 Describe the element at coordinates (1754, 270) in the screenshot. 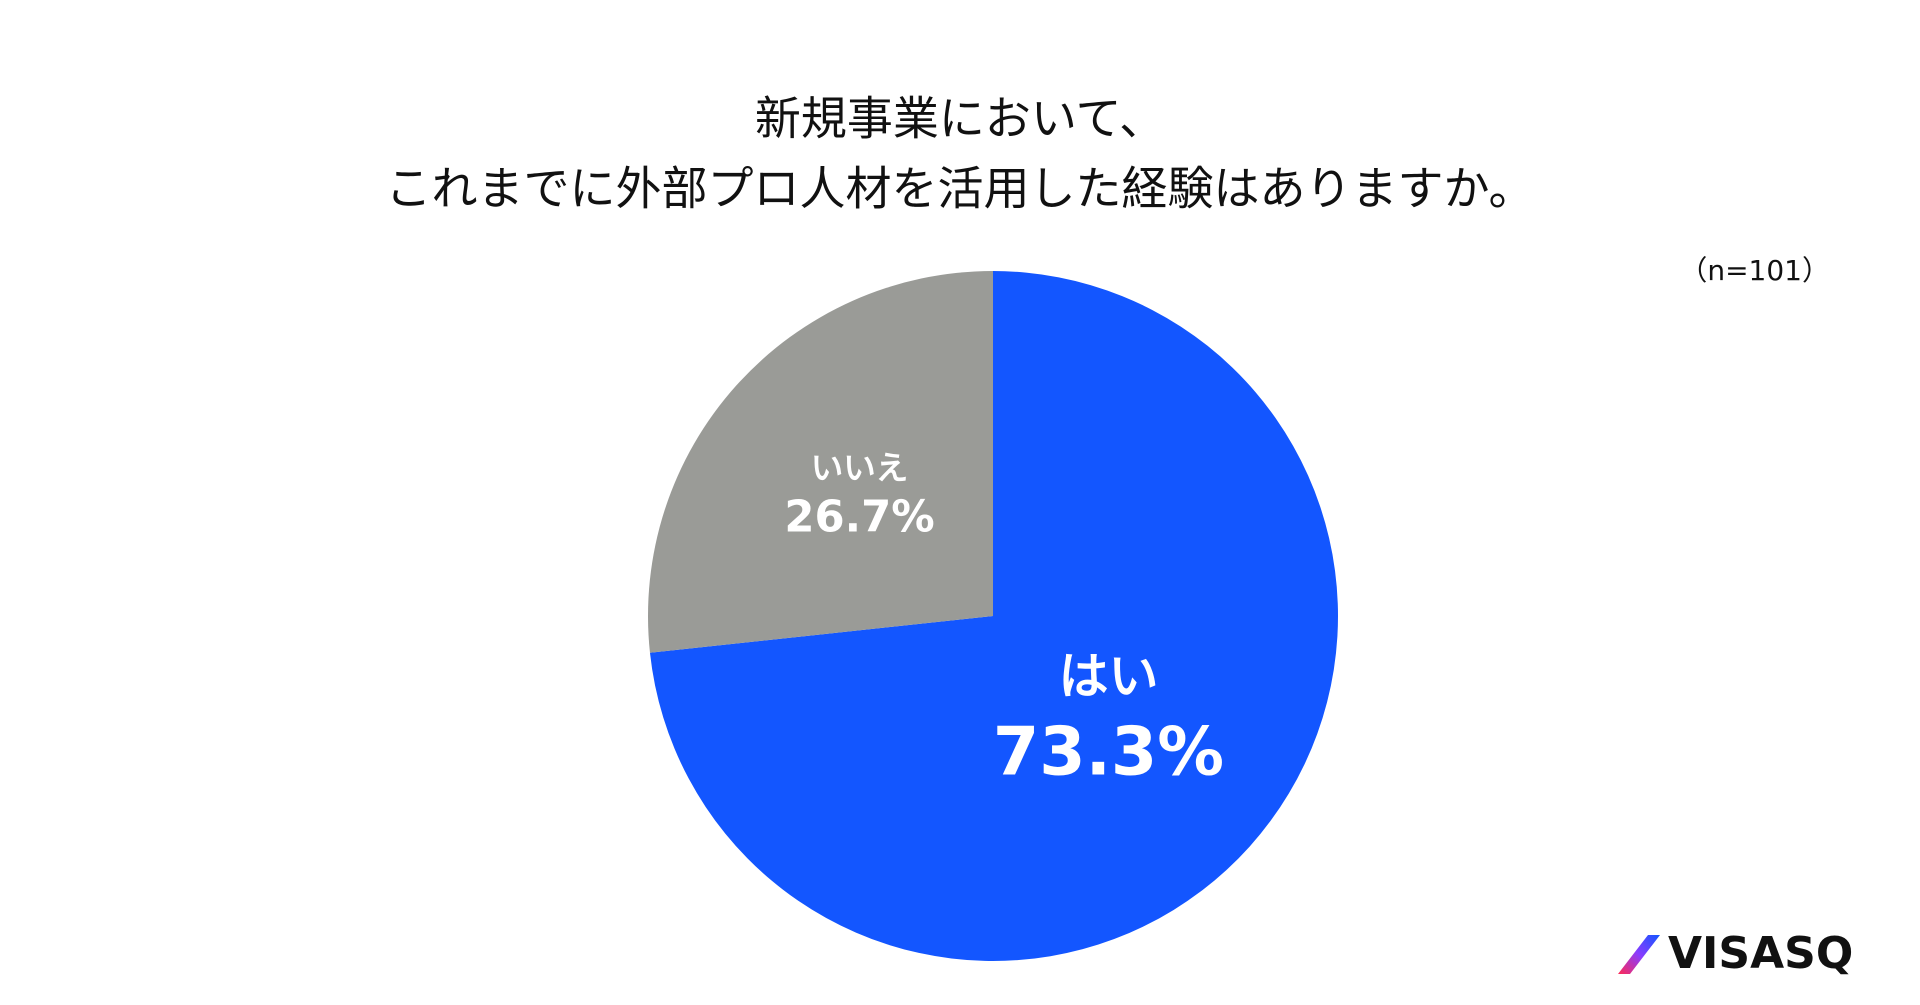

I see `sample-size-note: （n=101）` at that location.